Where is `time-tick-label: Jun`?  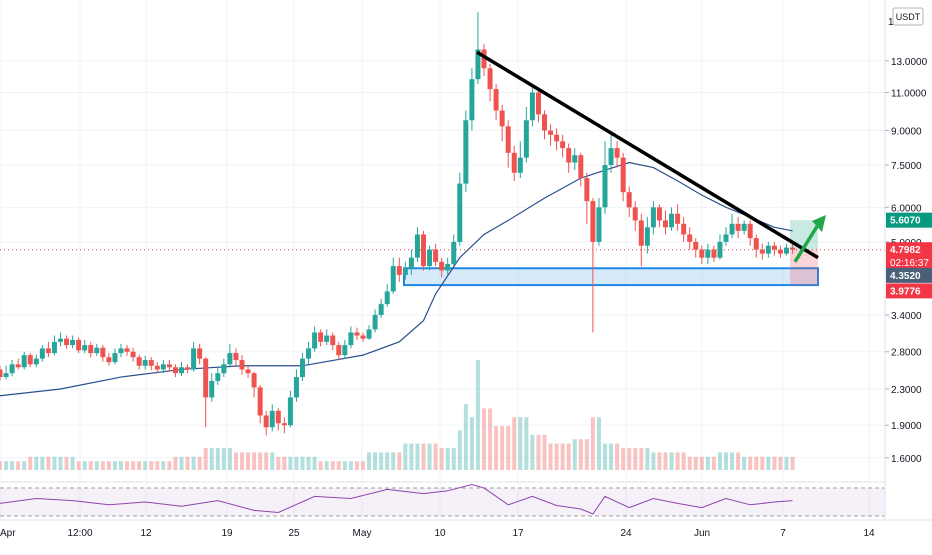
time-tick-label: Jun is located at coordinates (702, 533).